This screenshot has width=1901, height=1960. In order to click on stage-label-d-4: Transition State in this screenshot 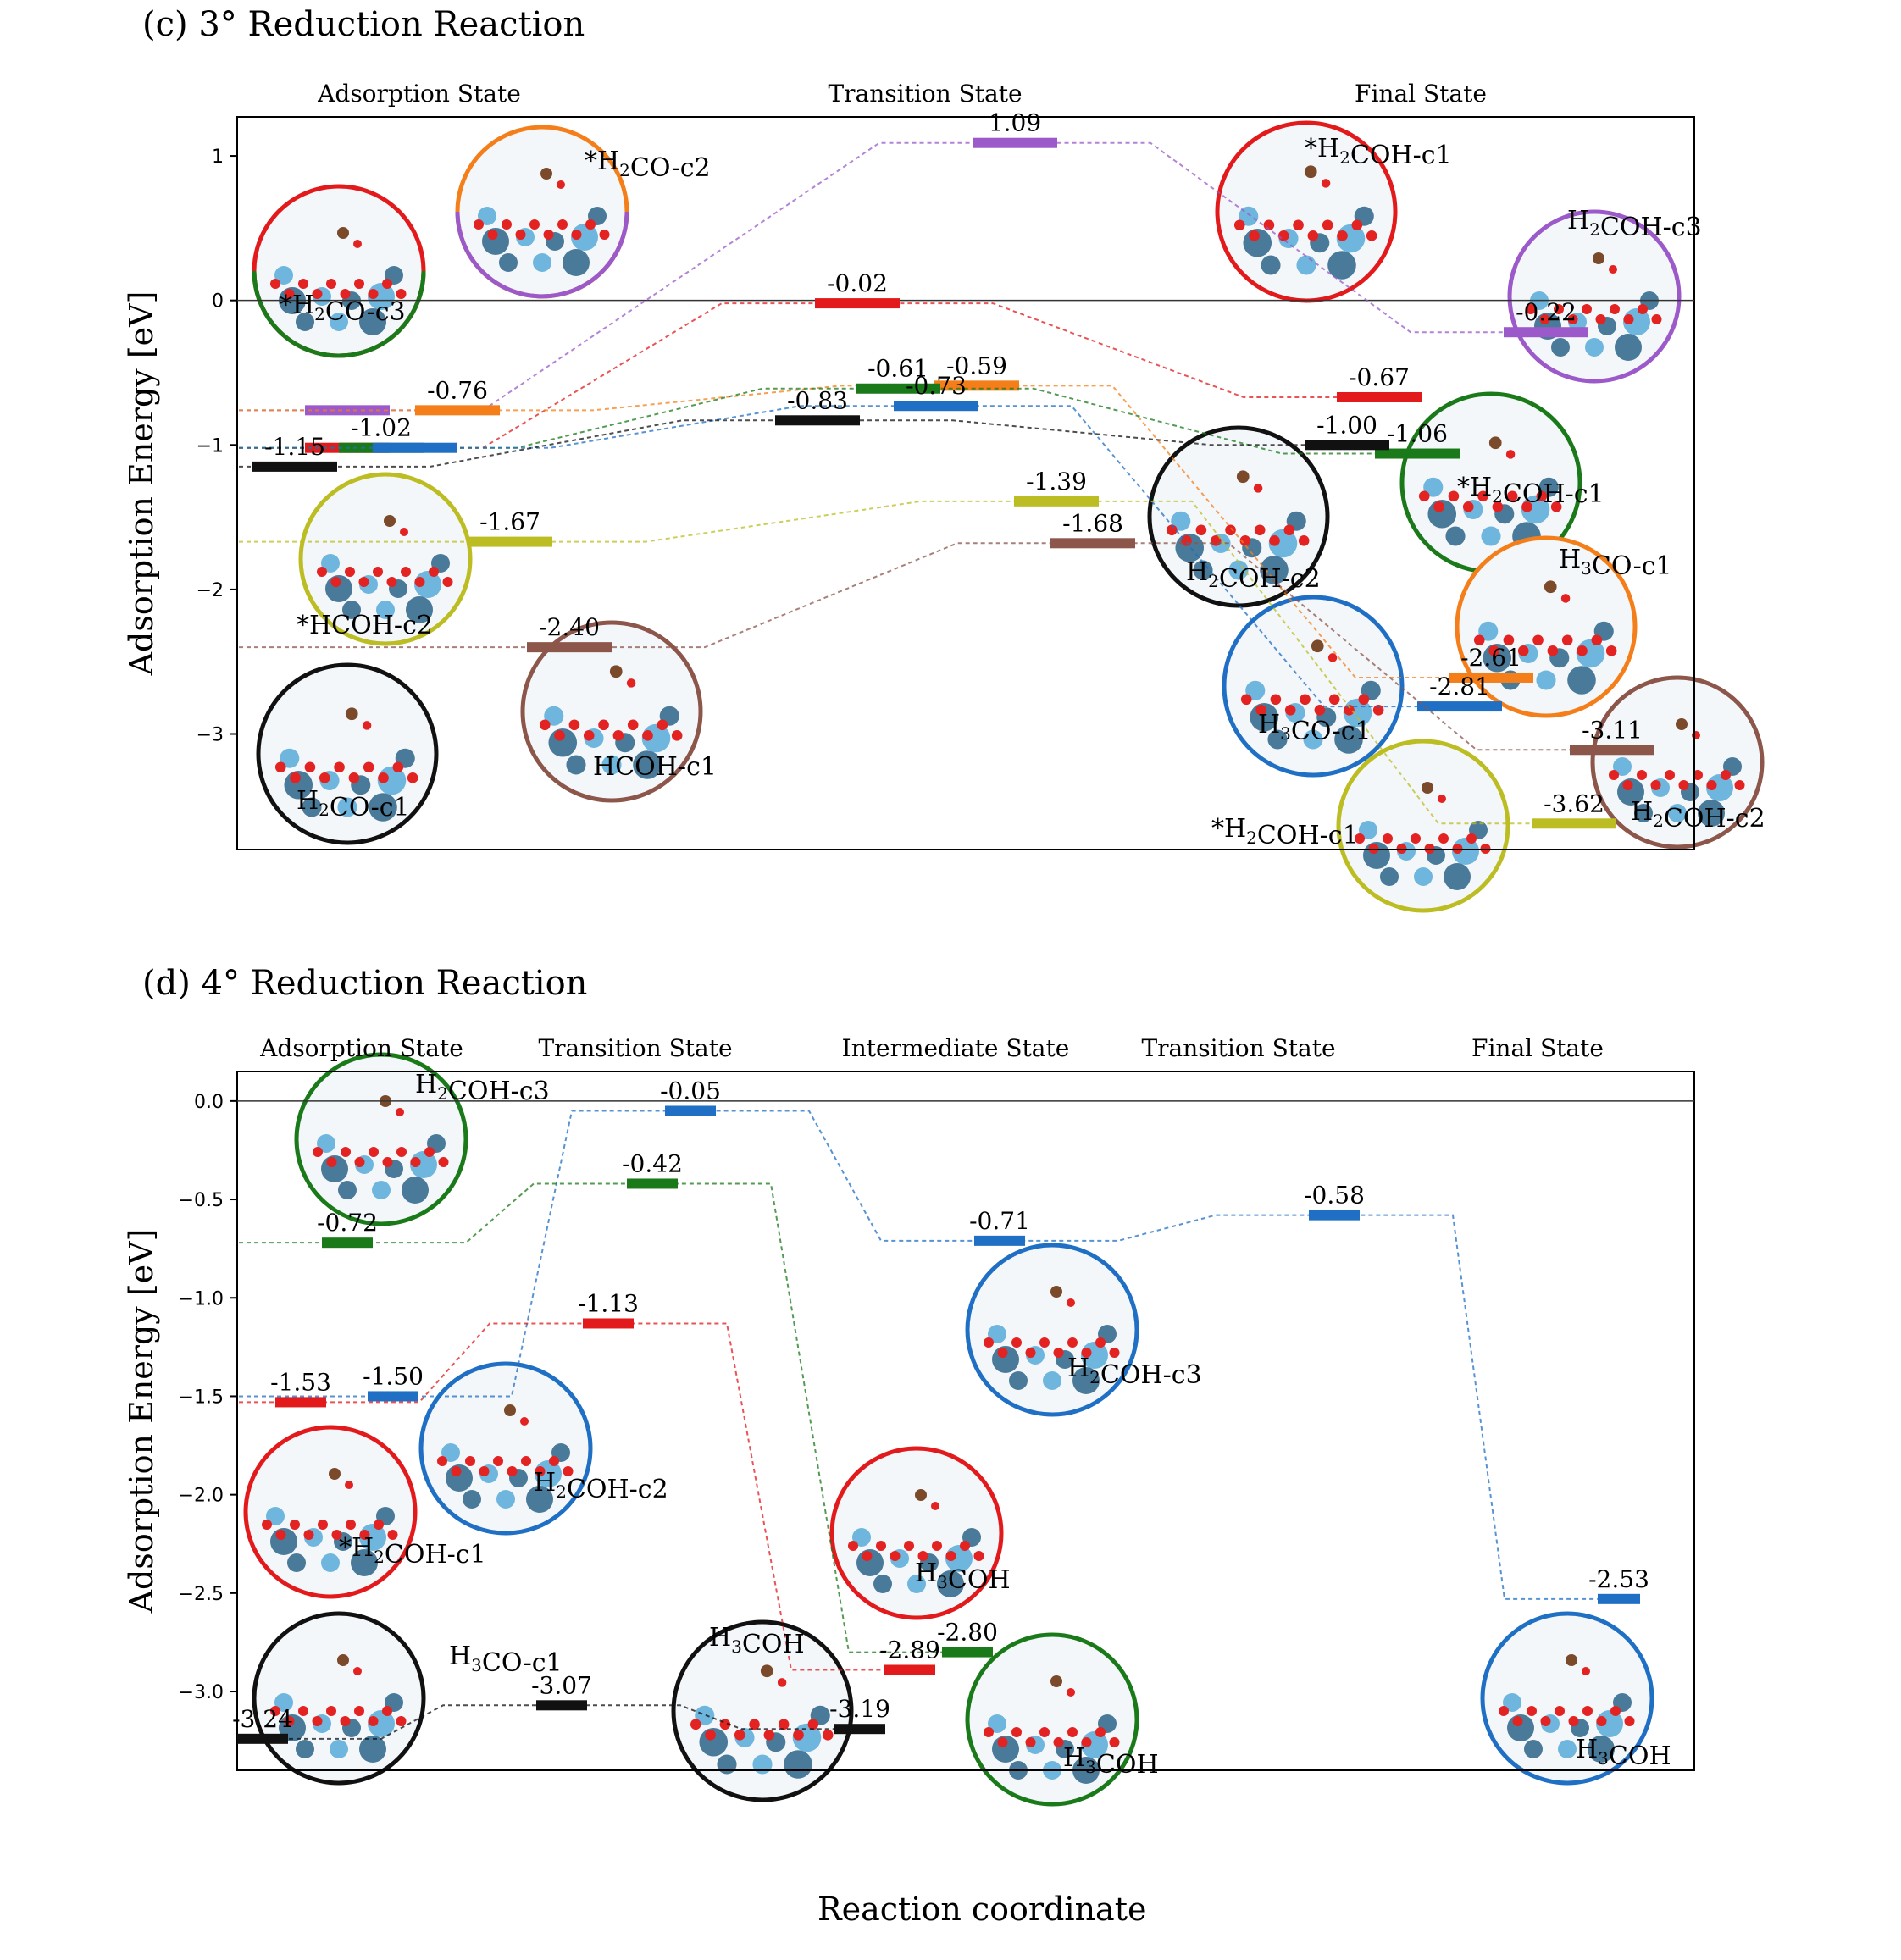, I will do `click(1238, 1048)`.